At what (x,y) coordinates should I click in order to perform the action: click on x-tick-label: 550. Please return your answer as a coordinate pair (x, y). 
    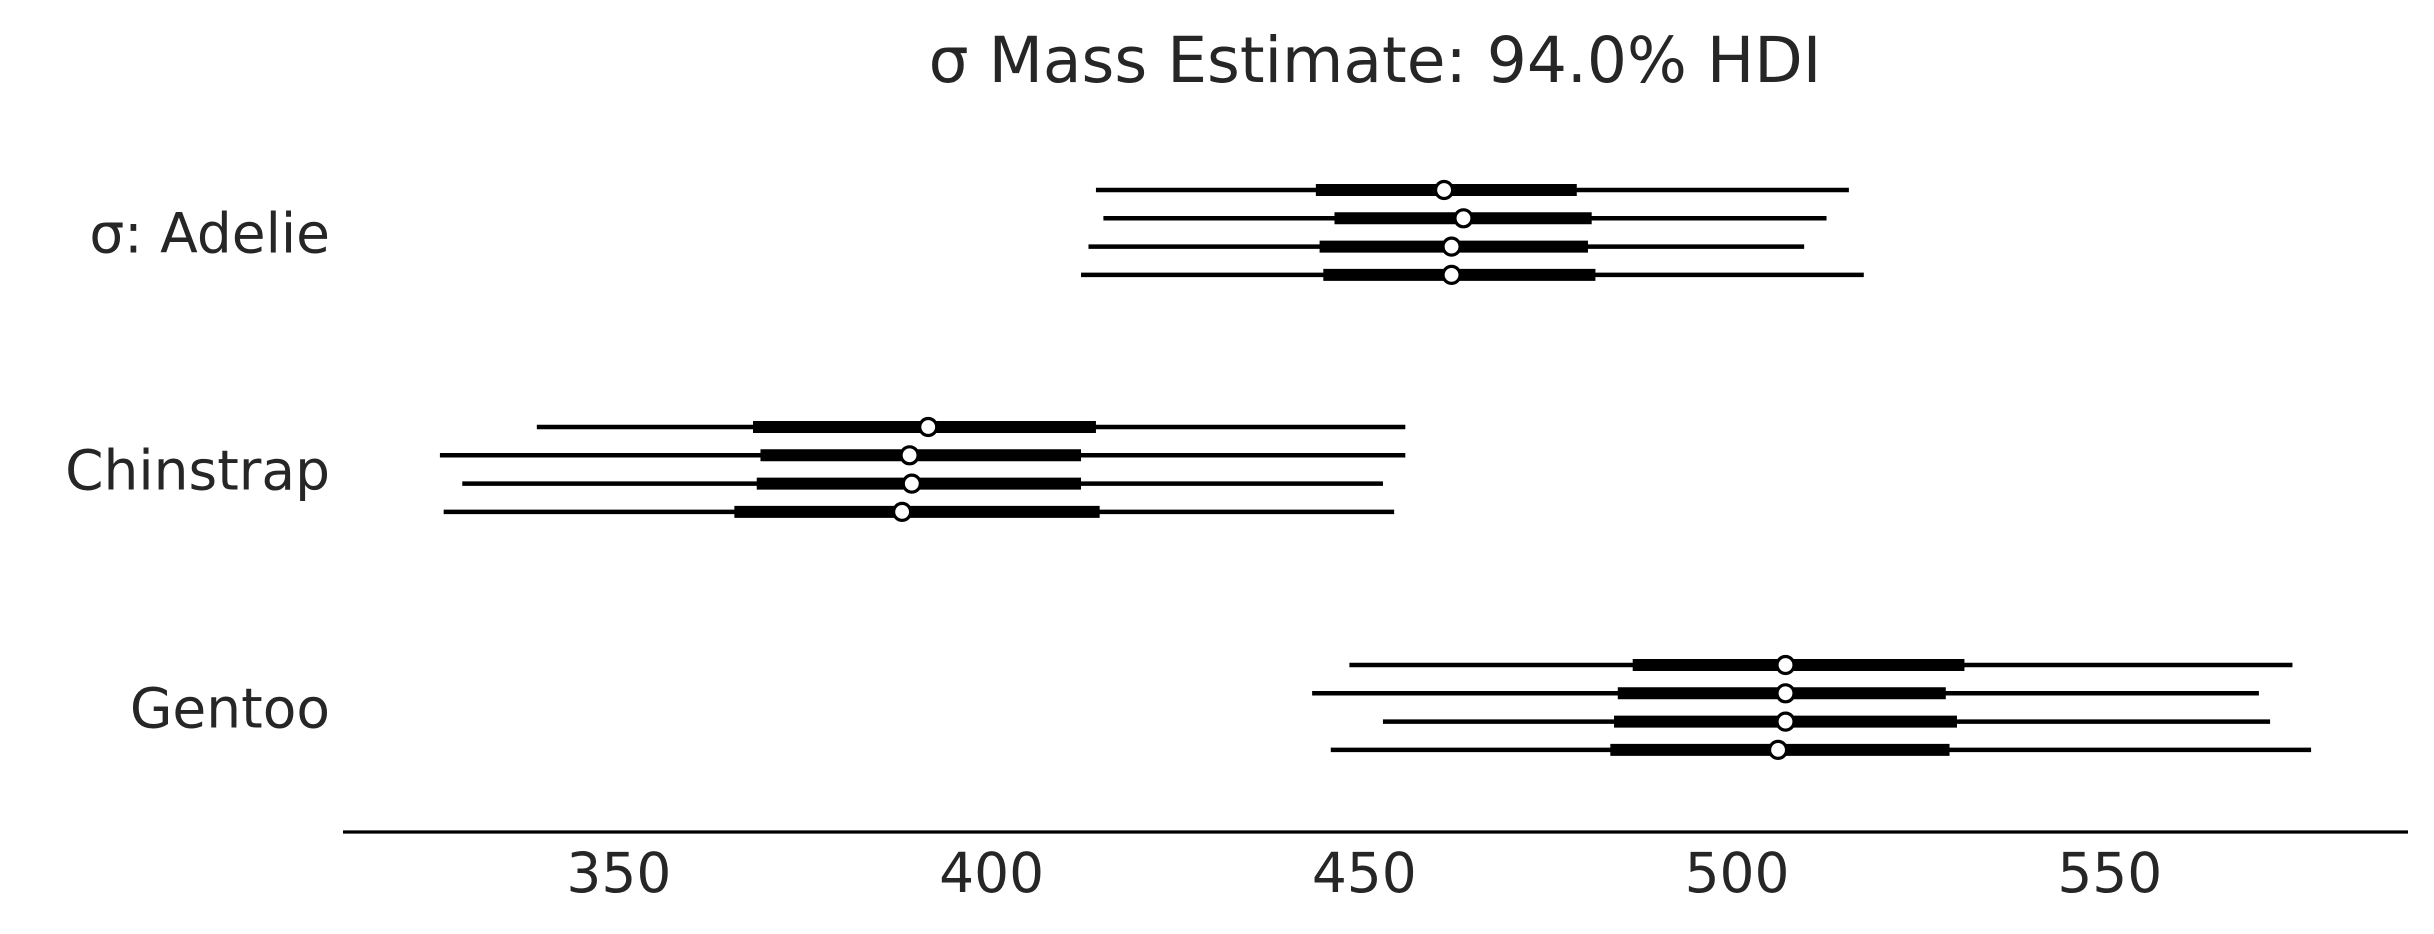
    Looking at the image, I should click on (2109, 873).